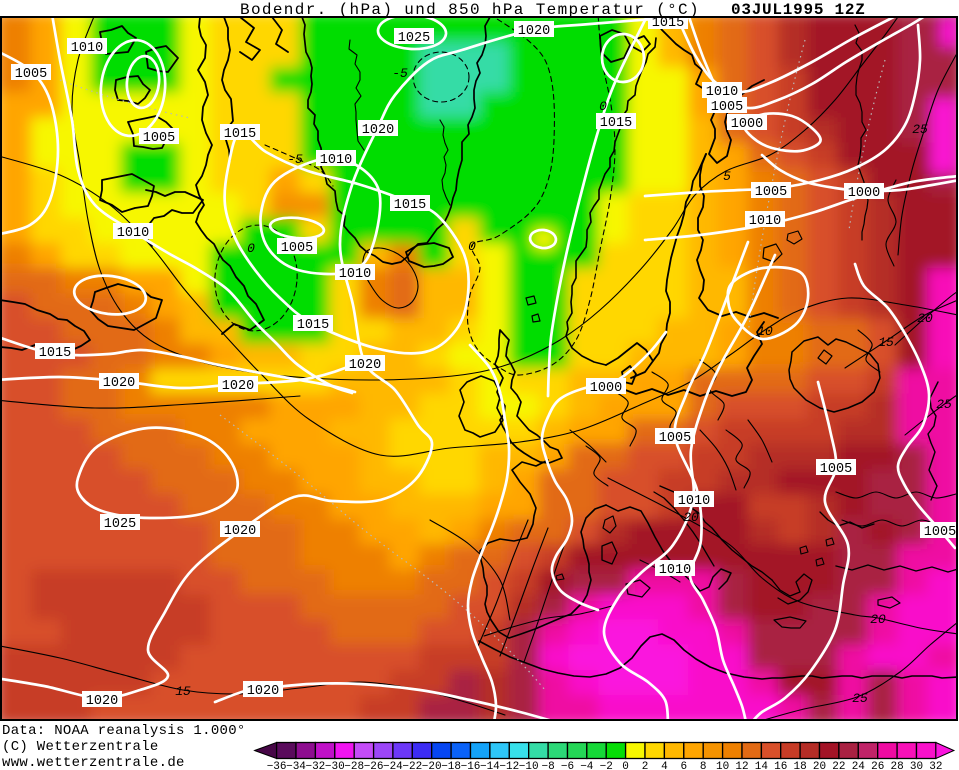  I want to click on svg-text: 22, so click(838, 765).